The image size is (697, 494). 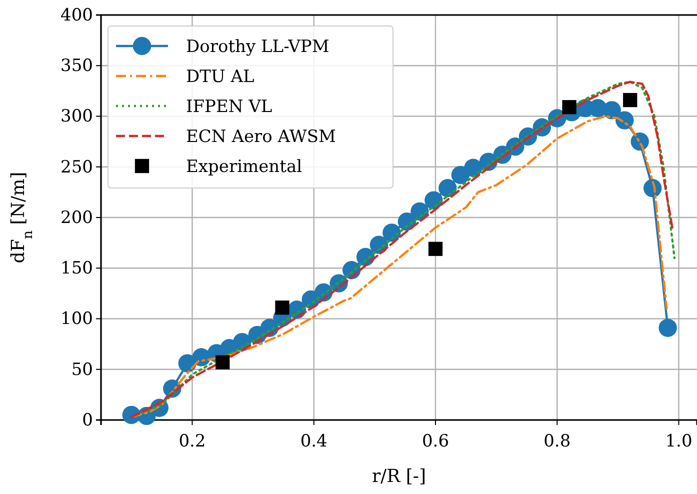 I want to click on y-tick-label: 0, so click(x=87, y=420).